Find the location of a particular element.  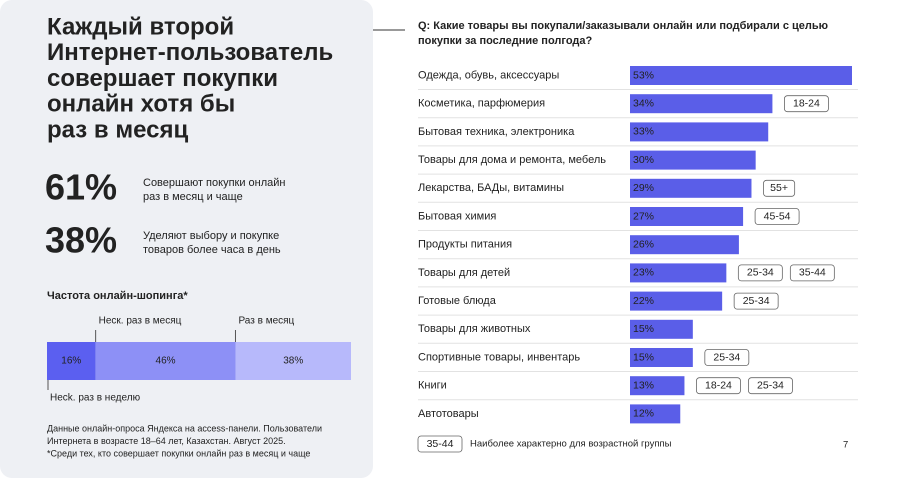

legend-label: Несk. раз в неделю is located at coordinates (95, 398).